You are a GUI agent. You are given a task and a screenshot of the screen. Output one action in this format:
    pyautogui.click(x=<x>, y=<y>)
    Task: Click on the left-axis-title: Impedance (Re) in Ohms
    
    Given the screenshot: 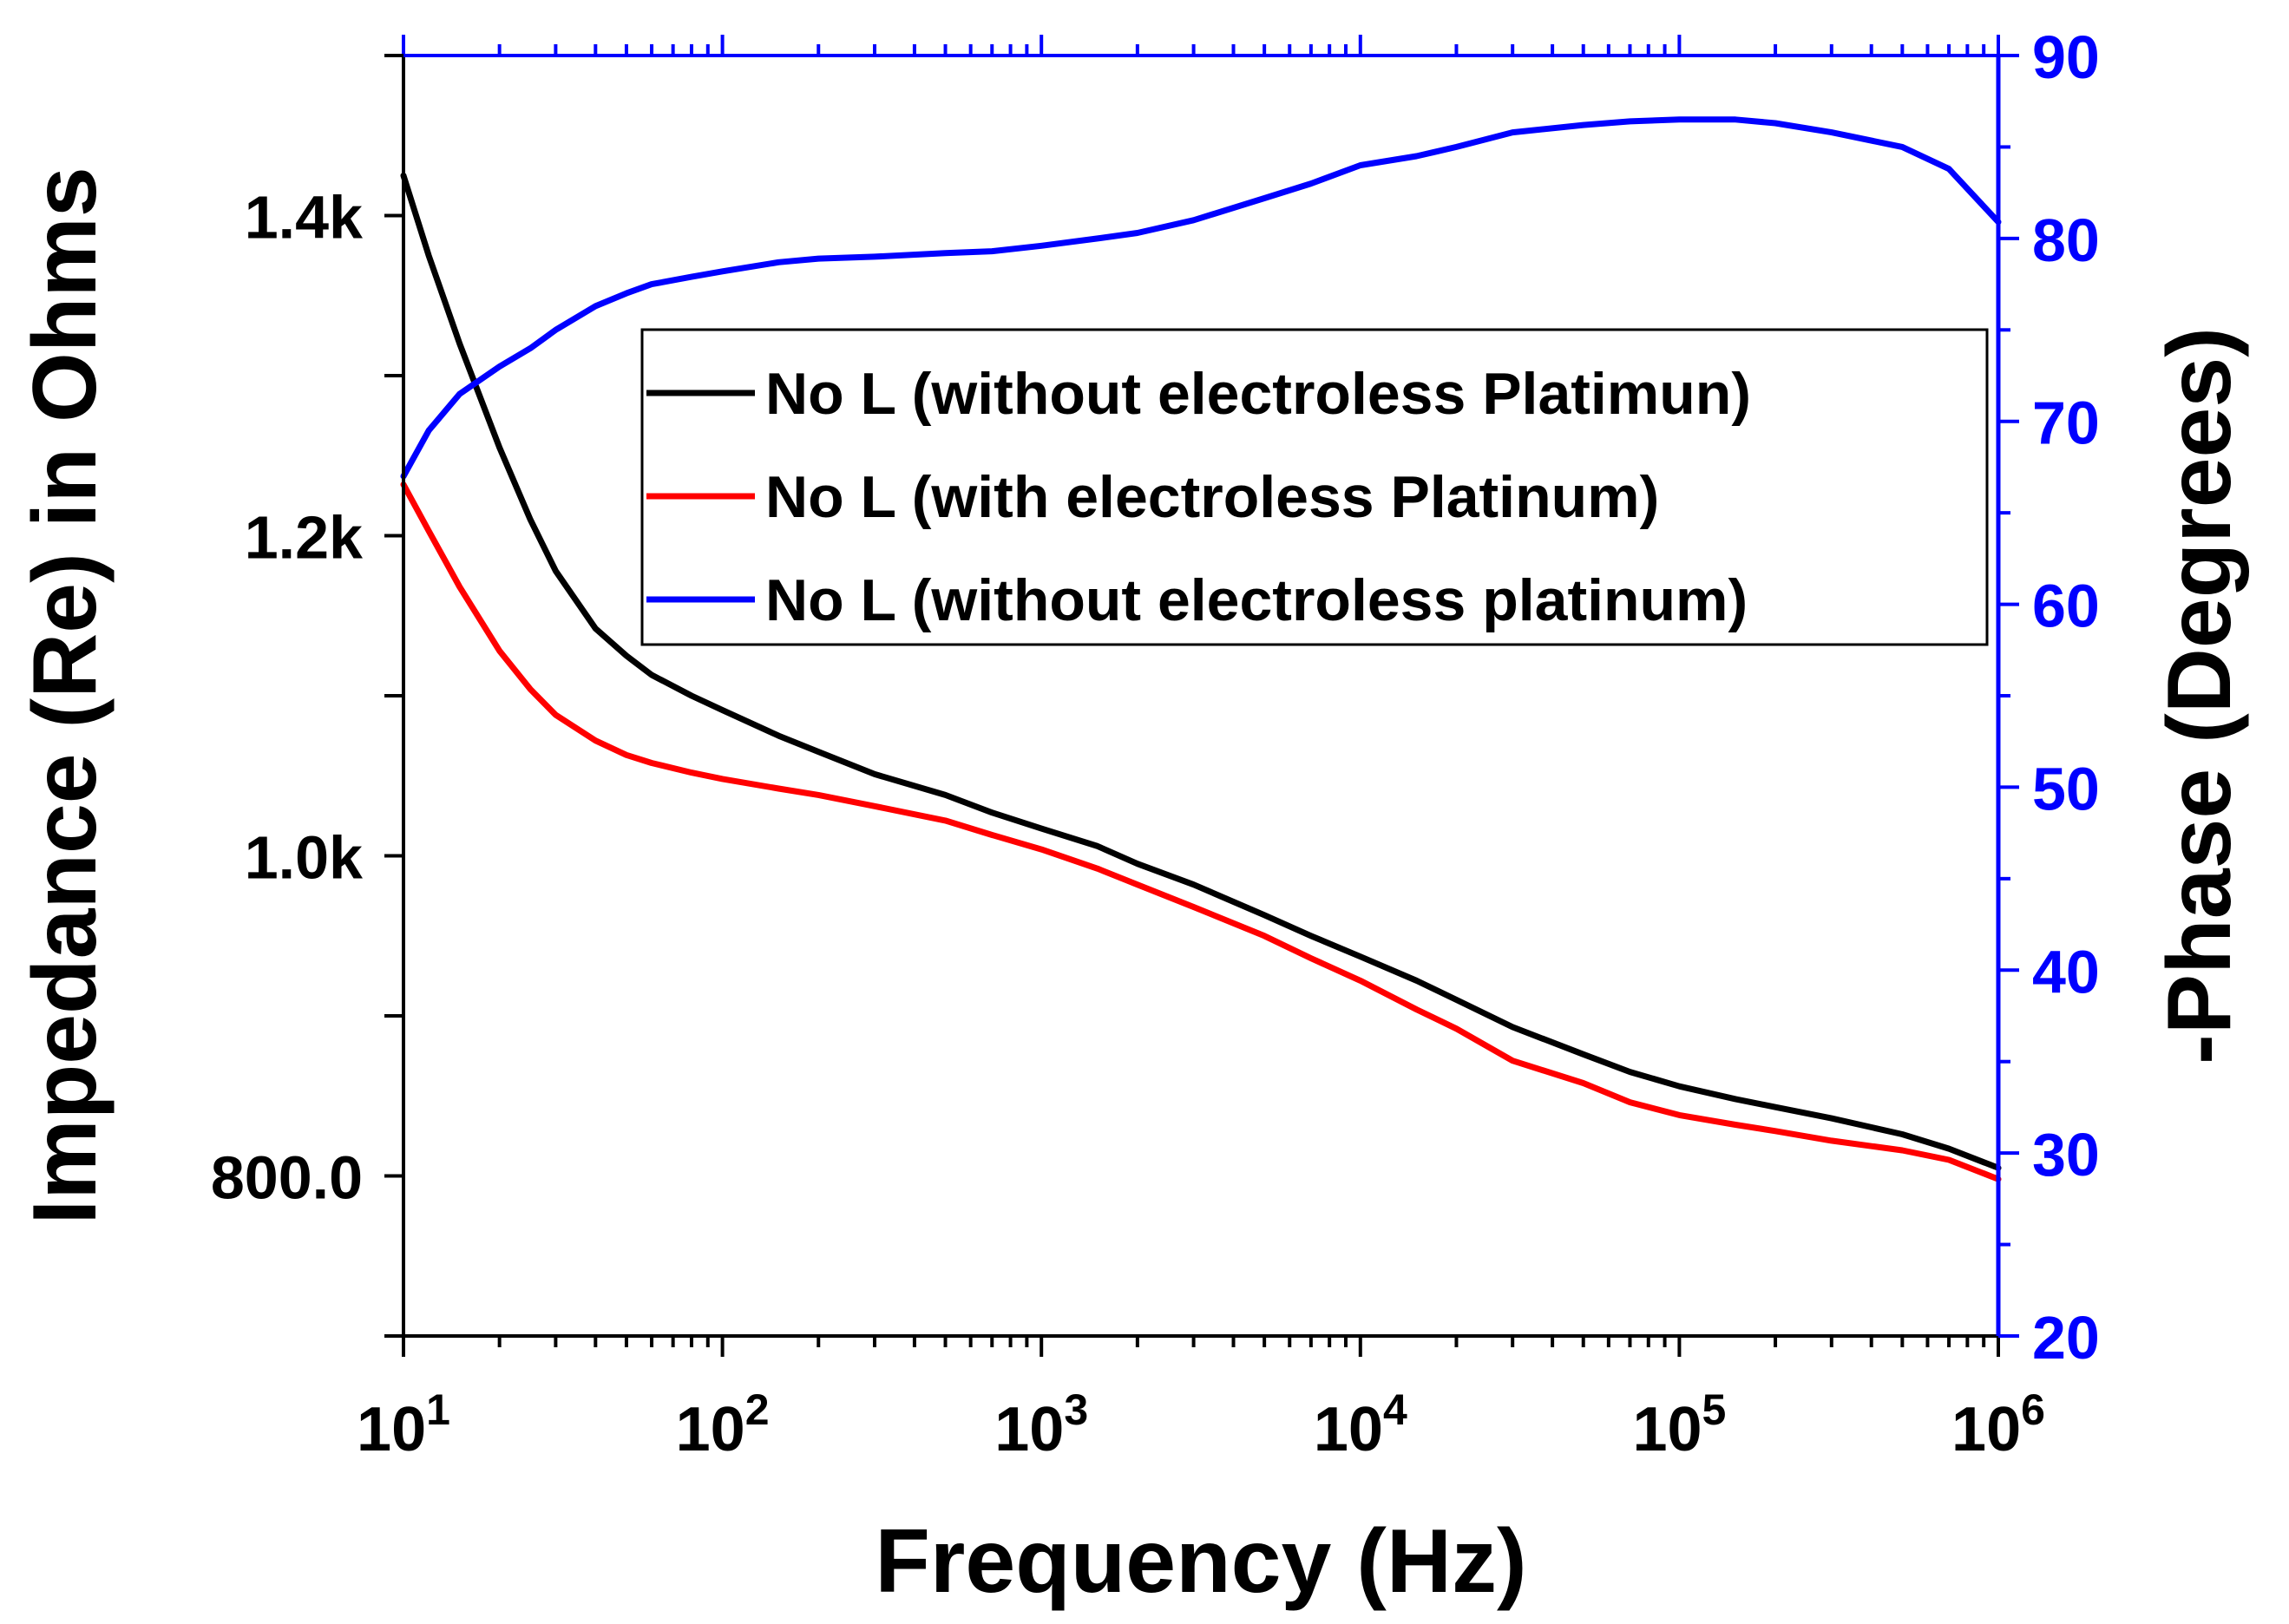 What is the action you would take?
    pyautogui.click(x=65, y=695)
    